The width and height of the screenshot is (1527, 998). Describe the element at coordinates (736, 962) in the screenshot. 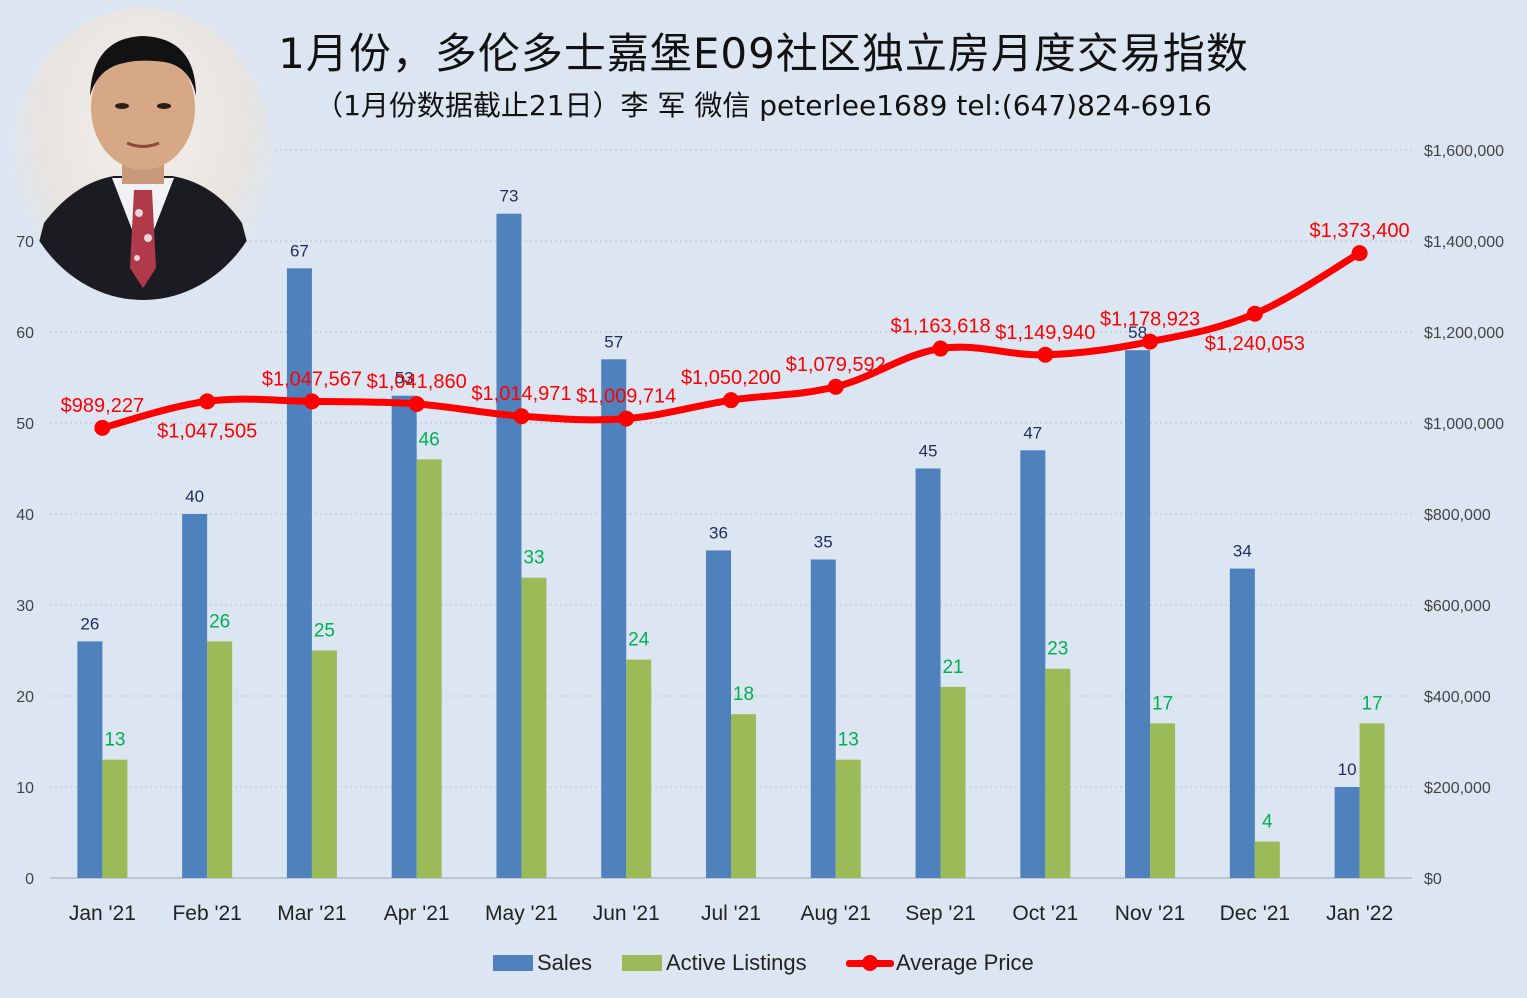

I see `legend-label-listings: Active Listings` at that location.